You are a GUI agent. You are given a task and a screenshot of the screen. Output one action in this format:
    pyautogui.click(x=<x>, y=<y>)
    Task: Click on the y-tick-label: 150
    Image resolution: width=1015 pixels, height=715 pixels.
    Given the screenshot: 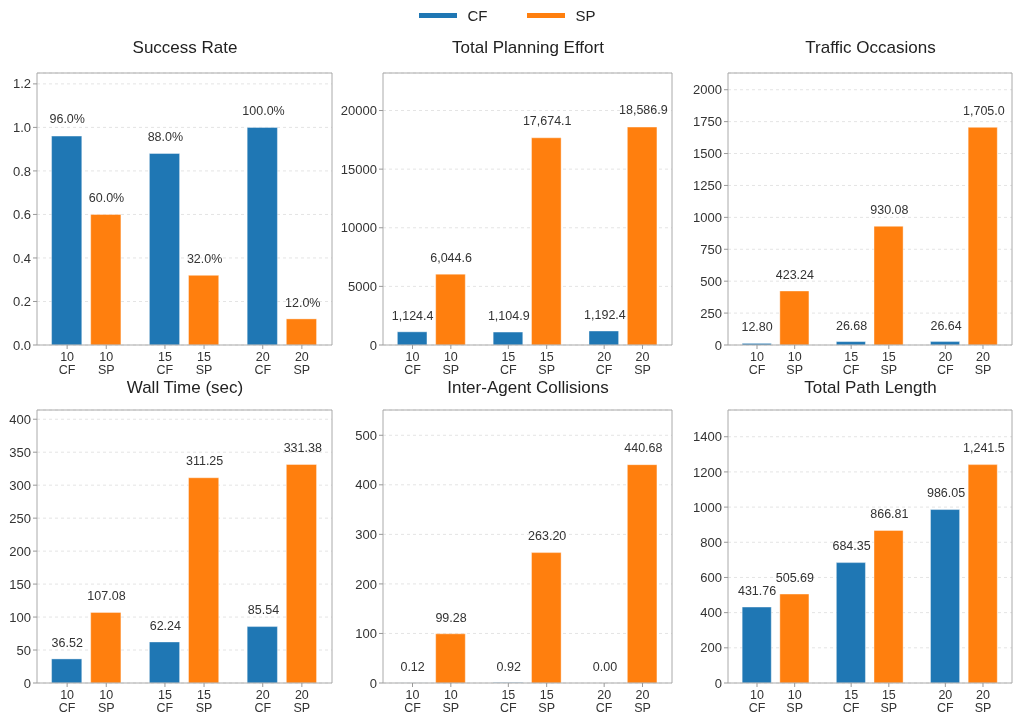 What is the action you would take?
    pyautogui.click(x=20, y=584)
    